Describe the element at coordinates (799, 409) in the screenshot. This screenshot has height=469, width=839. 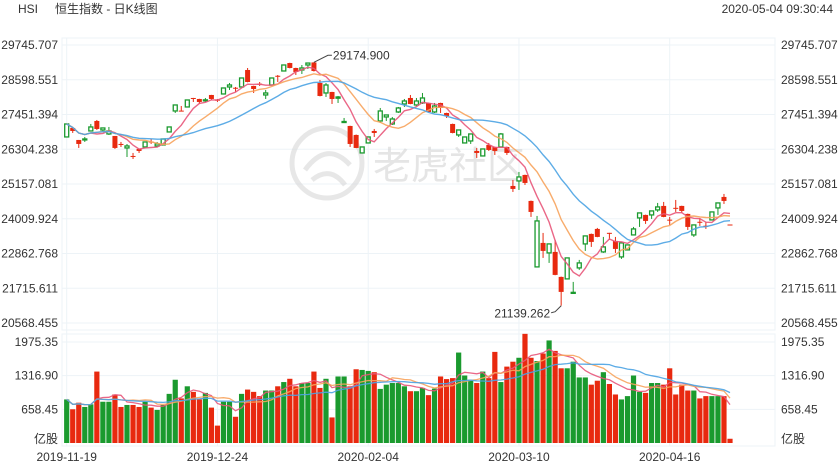
I see `volume-tick-right: 658.45` at that location.